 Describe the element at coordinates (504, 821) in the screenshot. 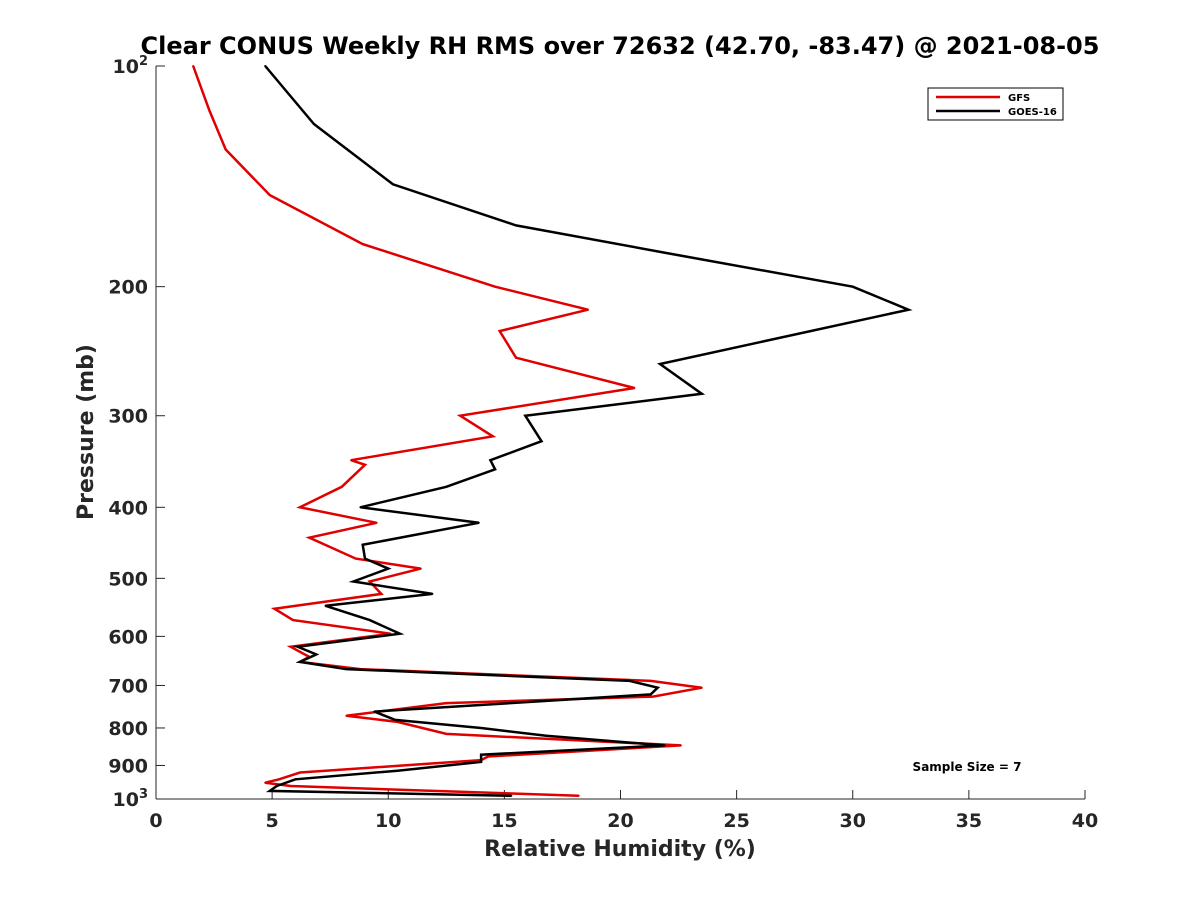

I see `x-tick-label: 15` at that location.